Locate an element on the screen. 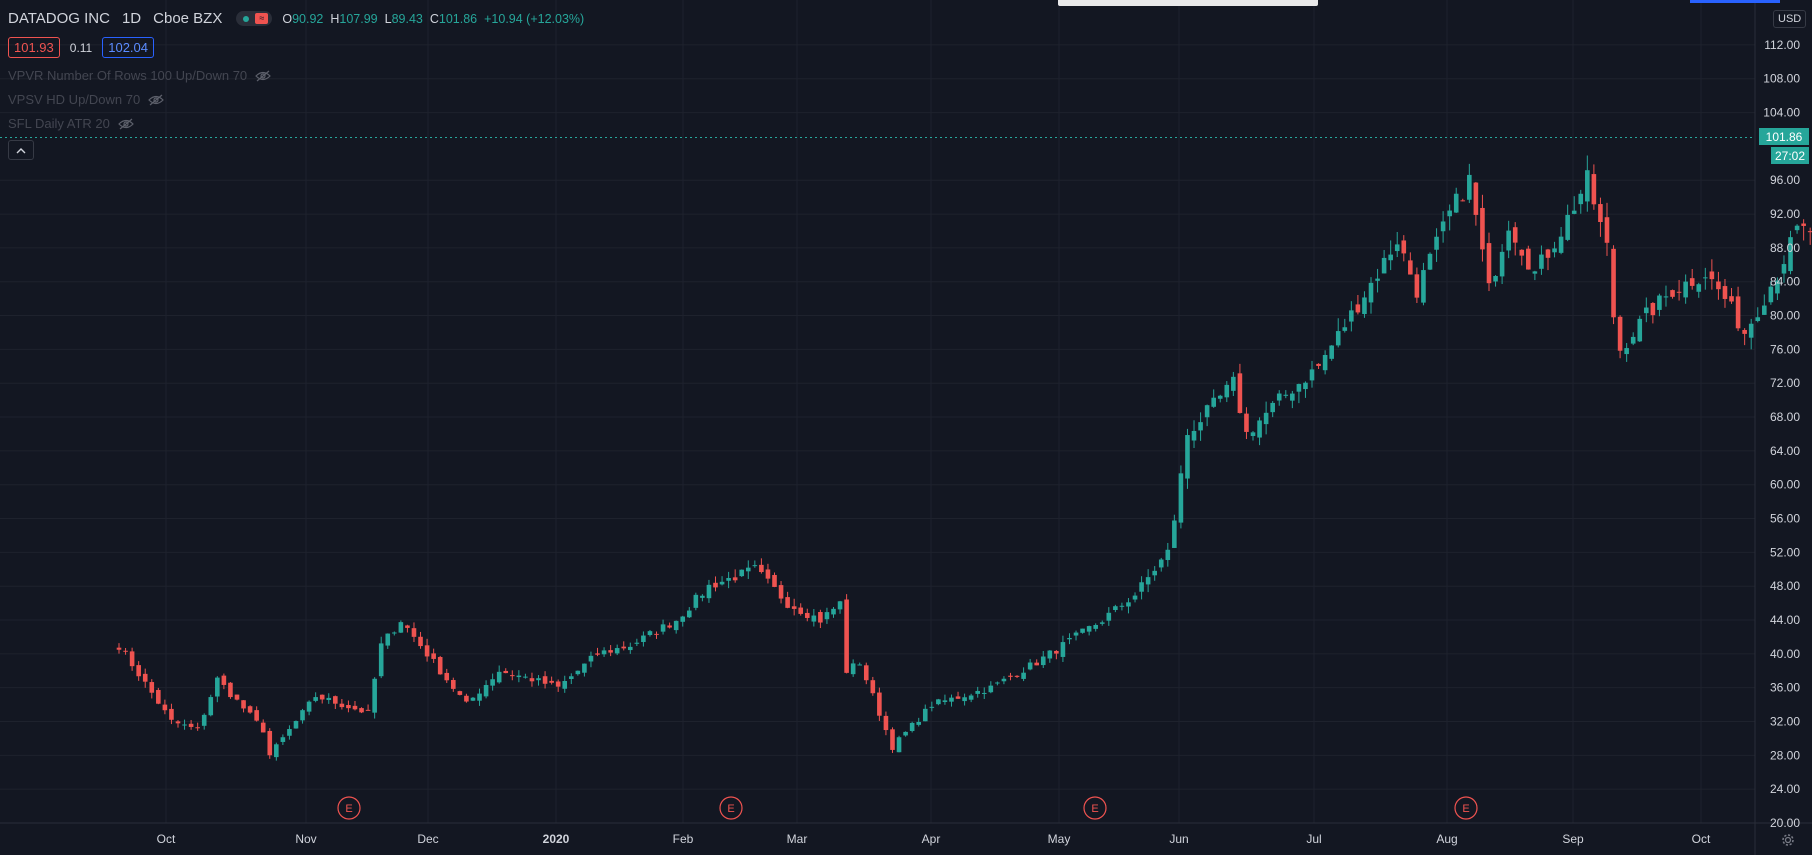 The height and width of the screenshot is (855, 1812). indicator-vpvr: VPVR Number Of Rows 100 Up/Down 70 is located at coordinates (140, 75).